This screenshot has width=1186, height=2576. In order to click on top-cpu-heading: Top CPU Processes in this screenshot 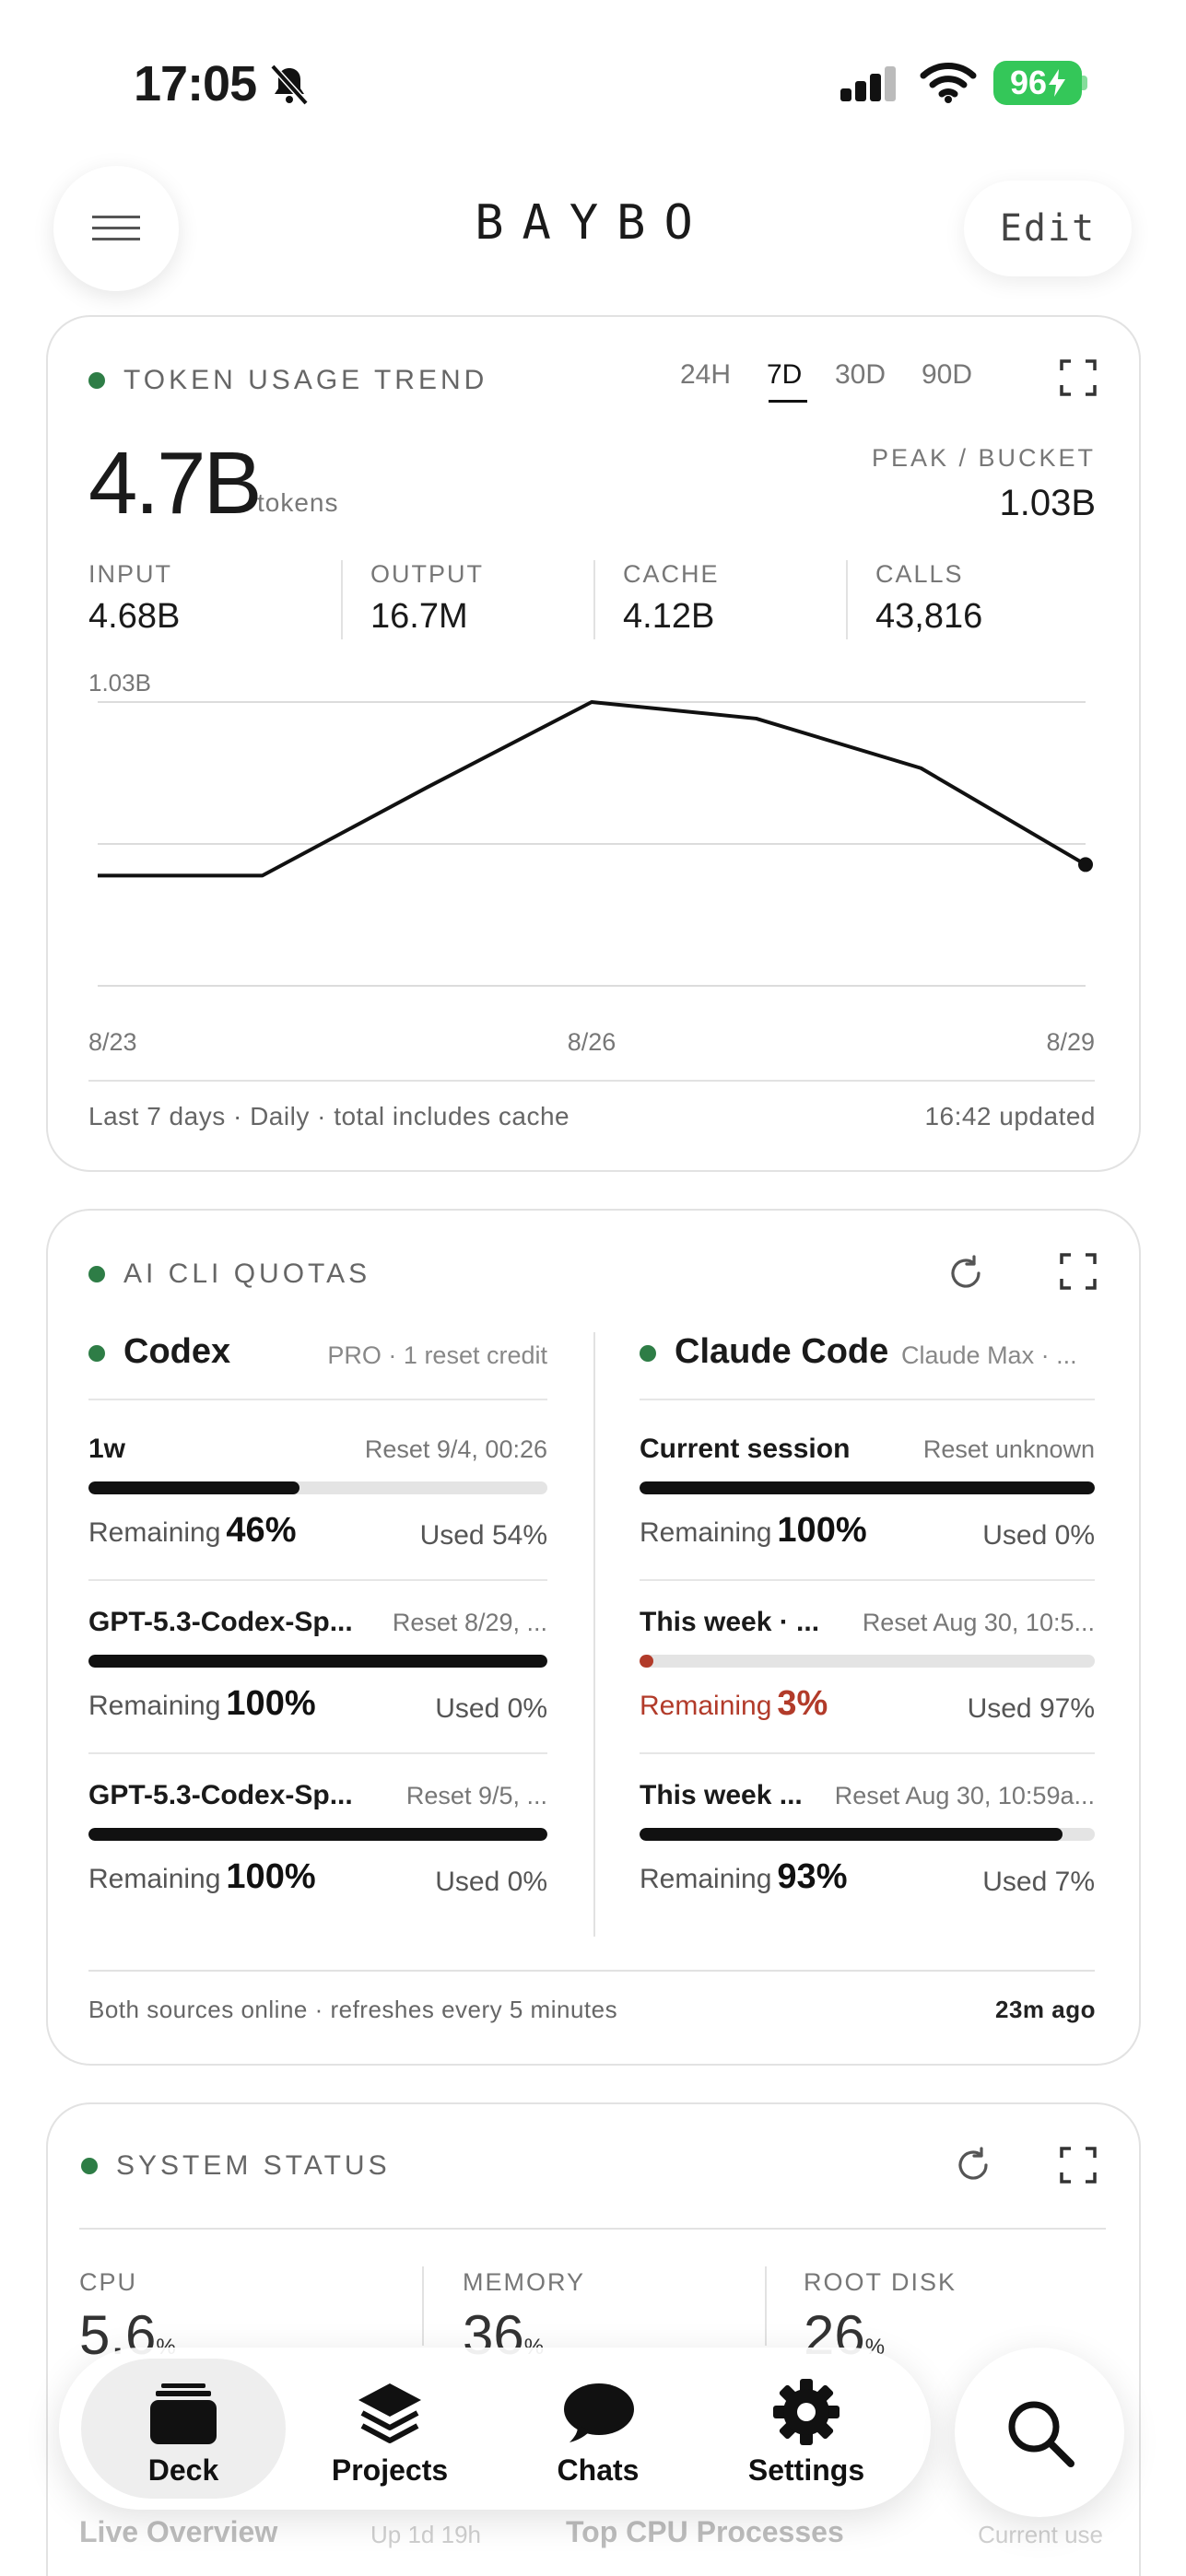, I will do `click(705, 2531)`.